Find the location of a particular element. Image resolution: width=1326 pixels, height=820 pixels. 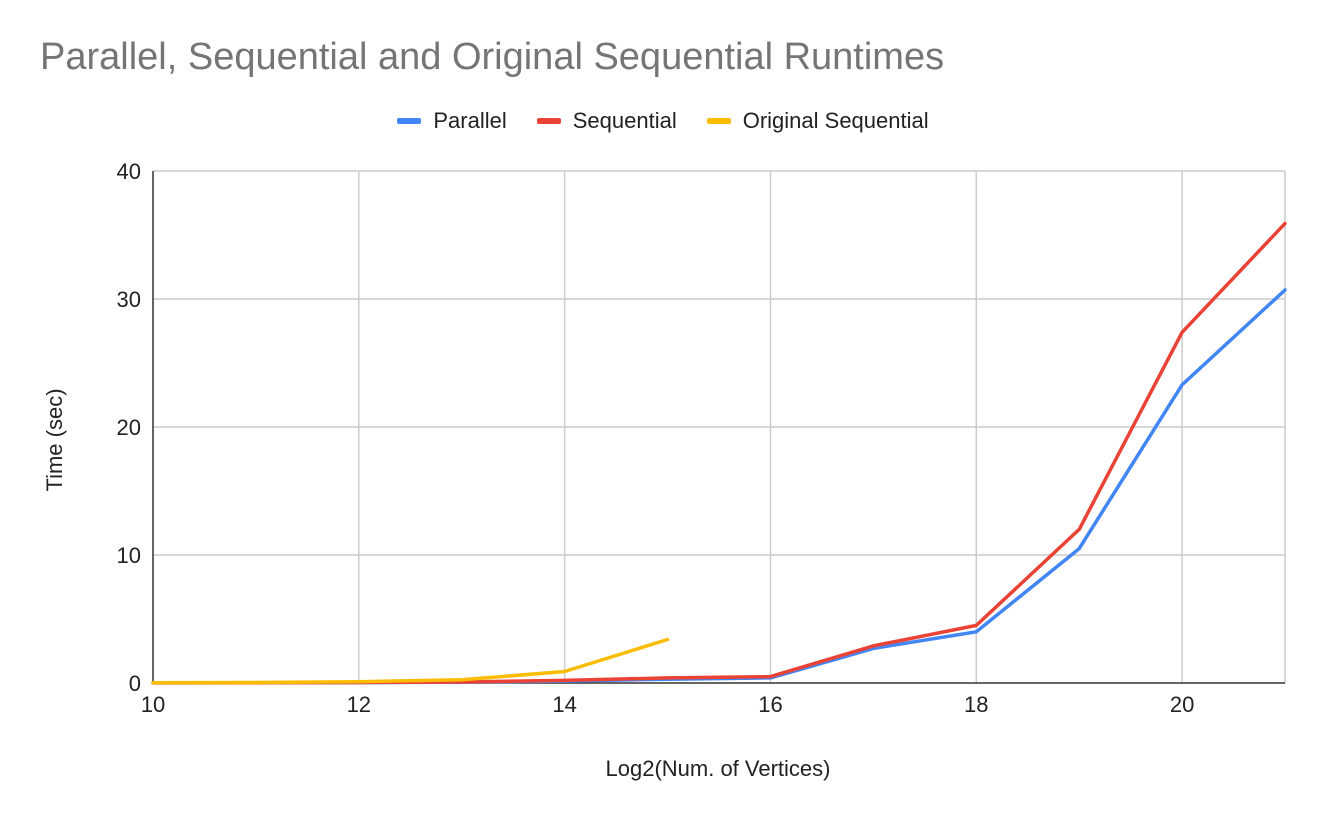

x-tick-label: 16 is located at coordinates (770, 704).